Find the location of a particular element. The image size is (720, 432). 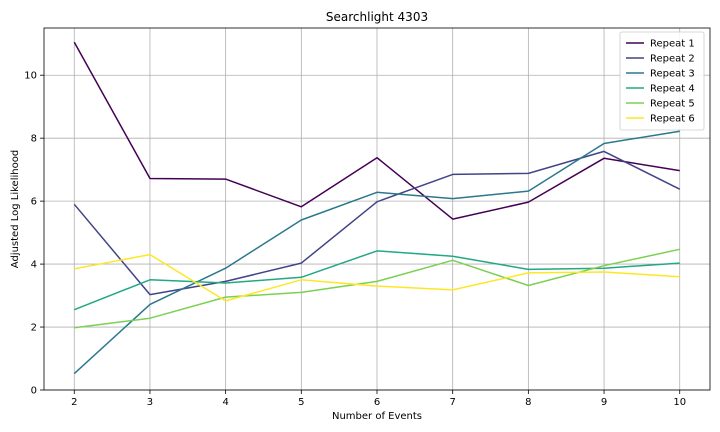

legend-label: Repeat 4 is located at coordinates (672, 89).